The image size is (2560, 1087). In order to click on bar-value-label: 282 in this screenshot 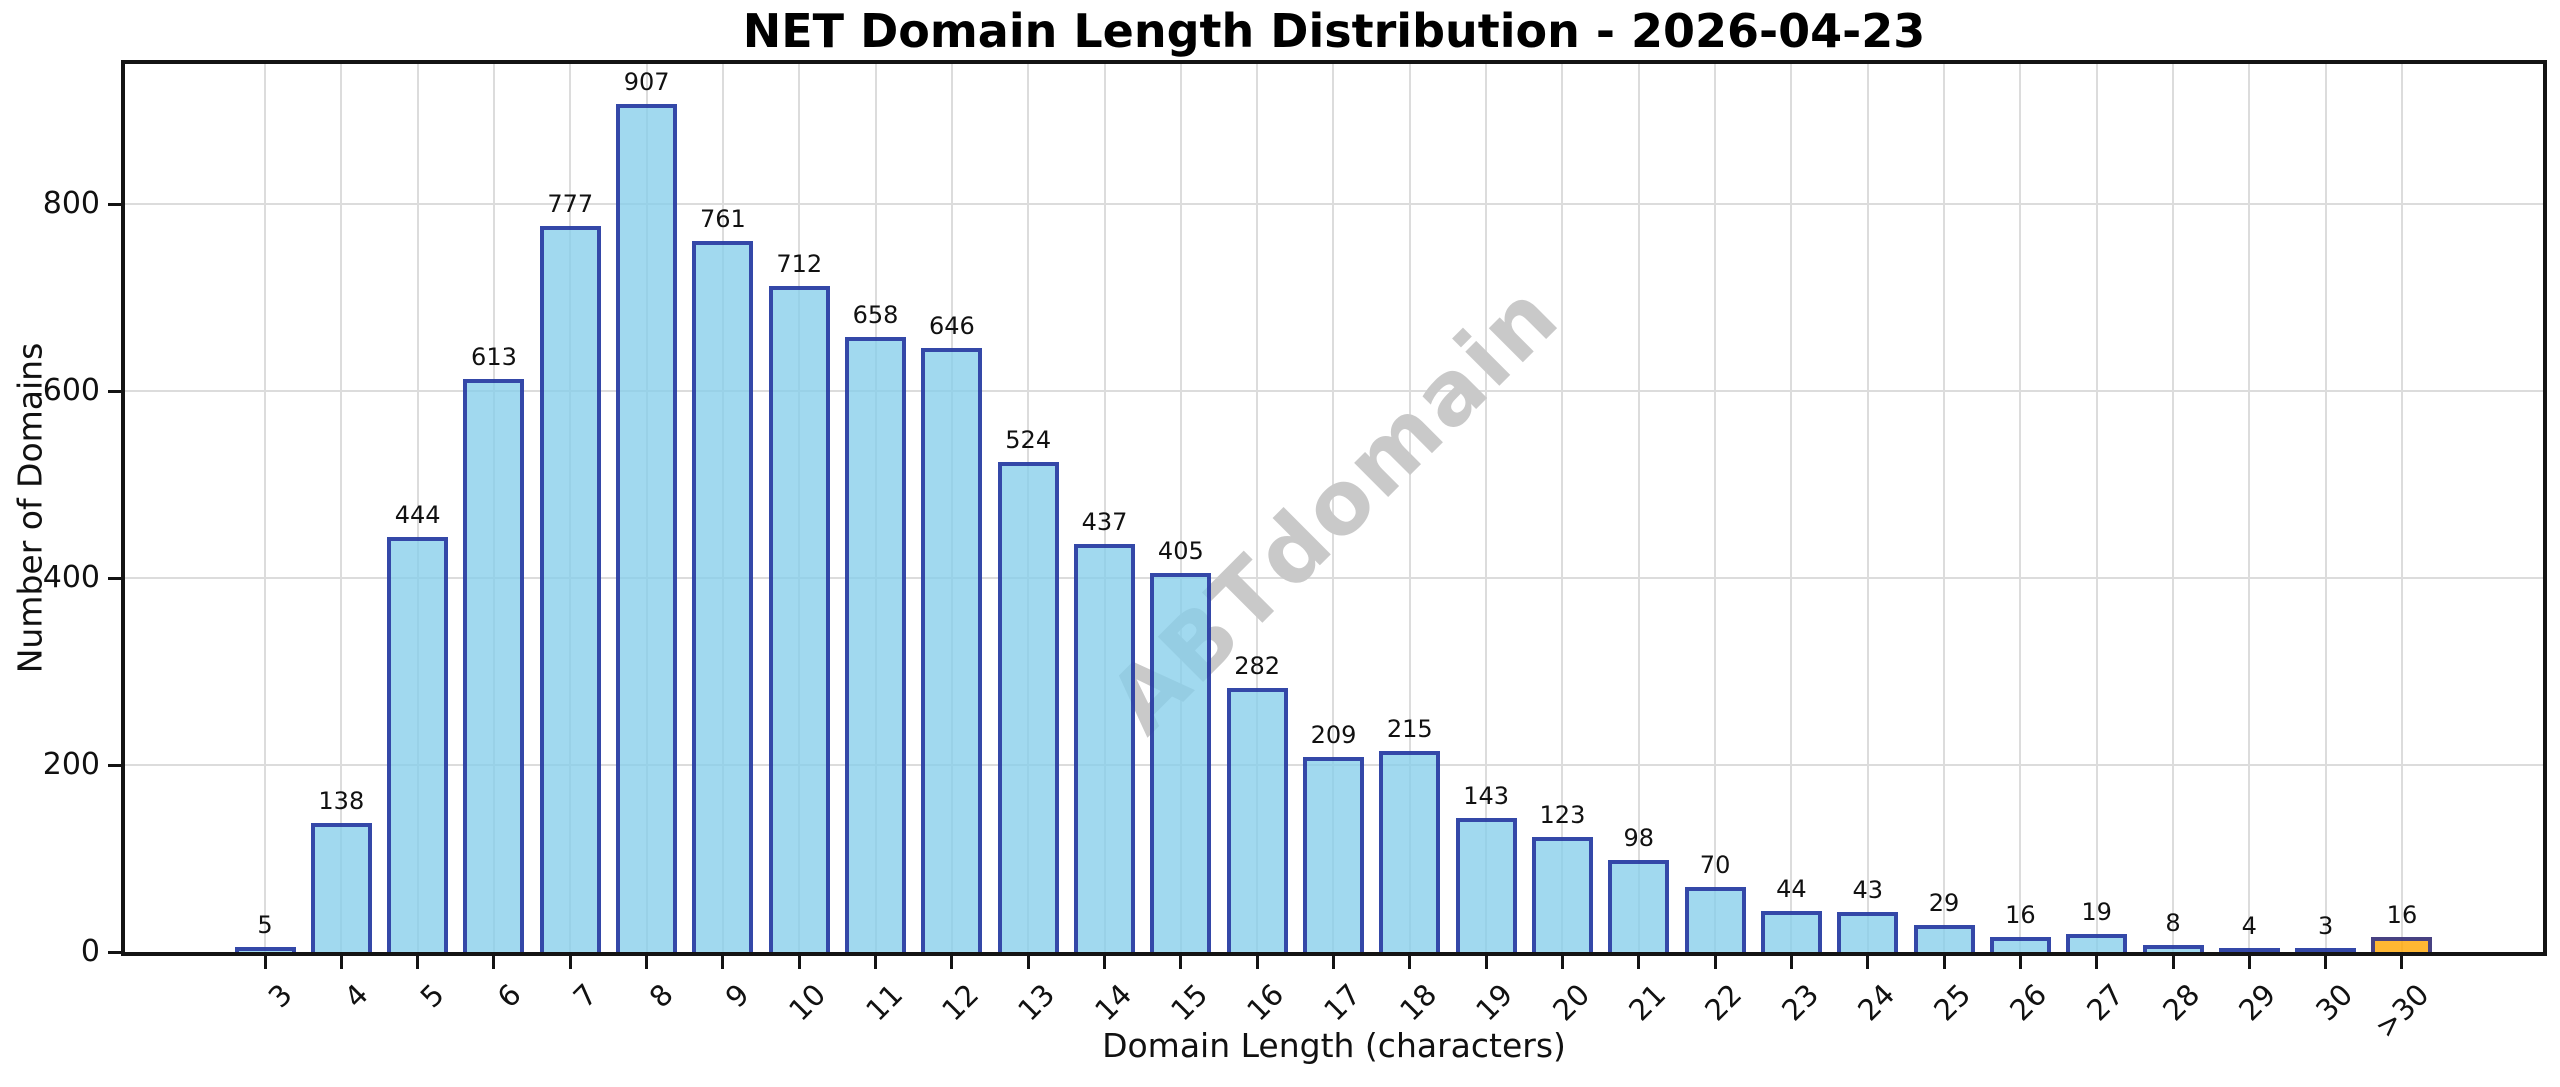, I will do `click(1257, 666)`.